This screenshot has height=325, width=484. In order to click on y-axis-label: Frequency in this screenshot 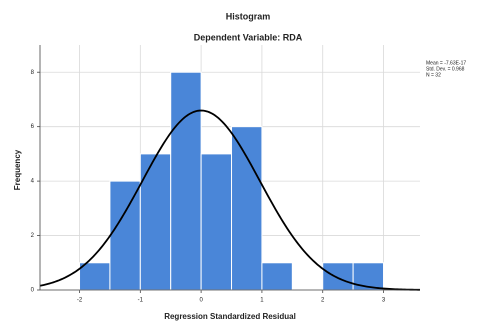, I will do `click(17, 169)`.